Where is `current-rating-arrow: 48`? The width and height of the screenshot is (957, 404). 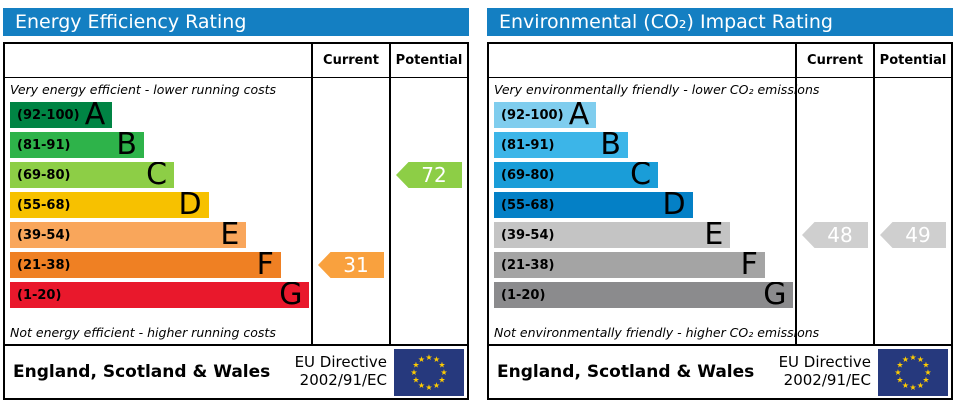
current-rating-arrow: 48 is located at coordinates (835, 235).